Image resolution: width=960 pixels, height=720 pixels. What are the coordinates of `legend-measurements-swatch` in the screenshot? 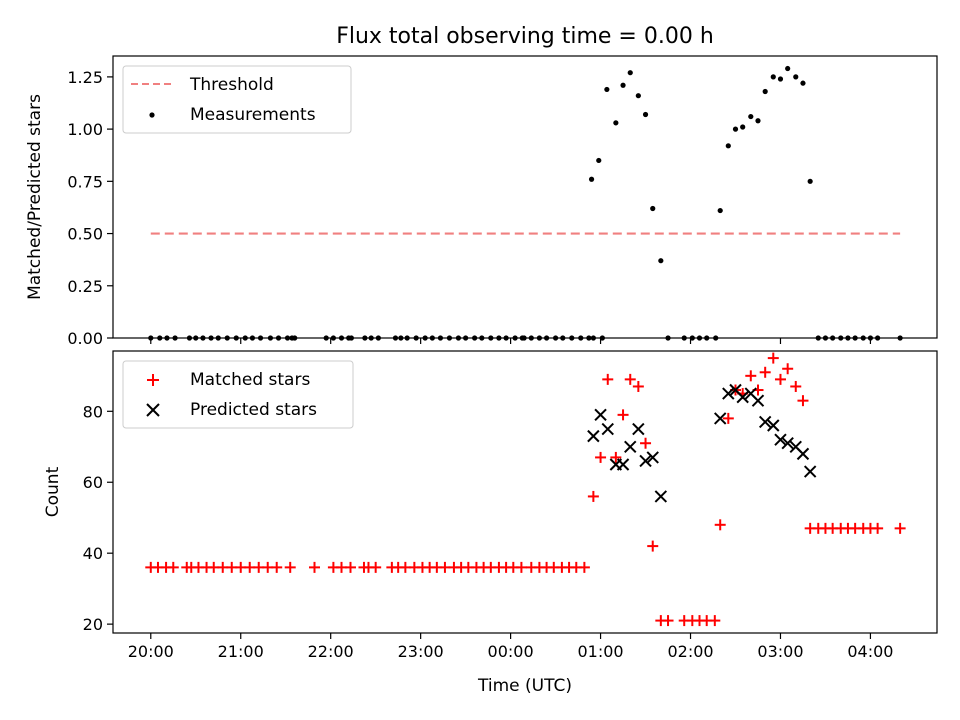 It's located at (152, 115).